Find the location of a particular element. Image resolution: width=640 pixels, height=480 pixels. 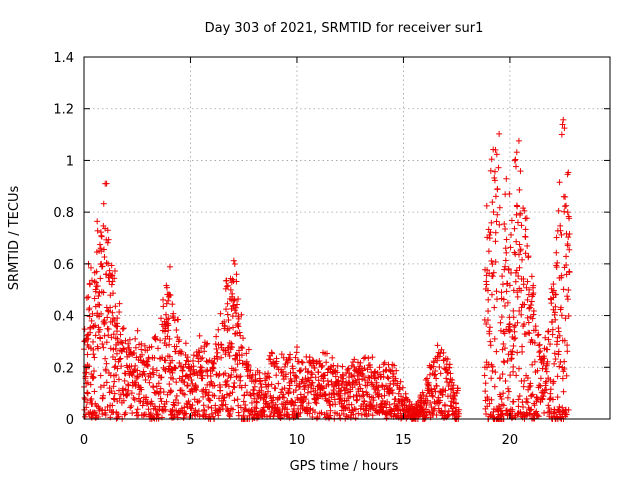

y-tick-label: 1 is located at coordinates (70, 161).